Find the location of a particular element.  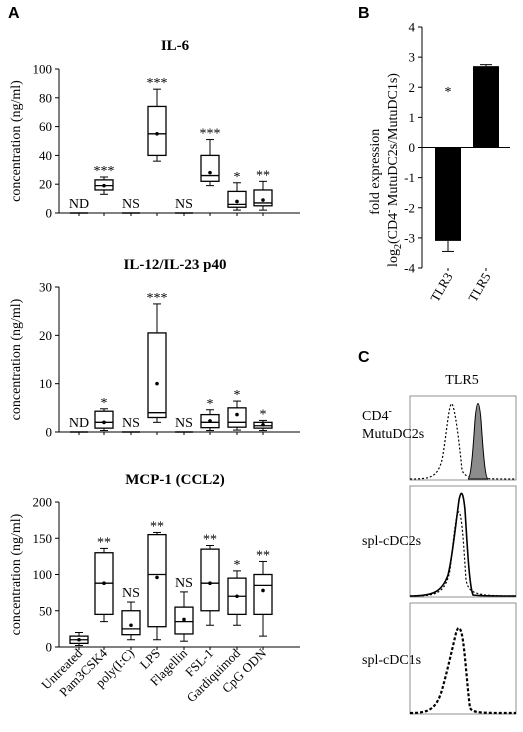

significance-1-1: * is located at coordinates (104, 403).